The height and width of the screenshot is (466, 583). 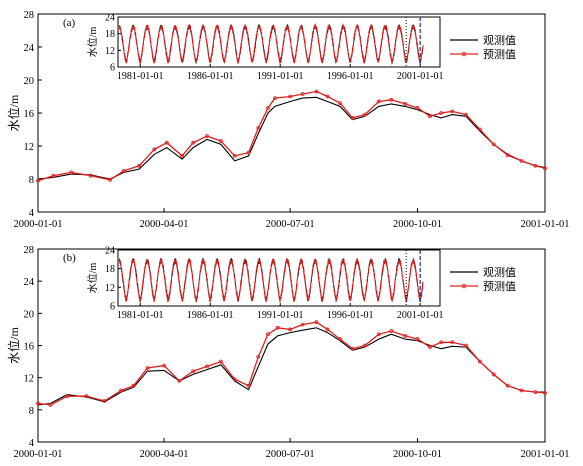 I want to click on legend-marker, so click(x=464, y=54).